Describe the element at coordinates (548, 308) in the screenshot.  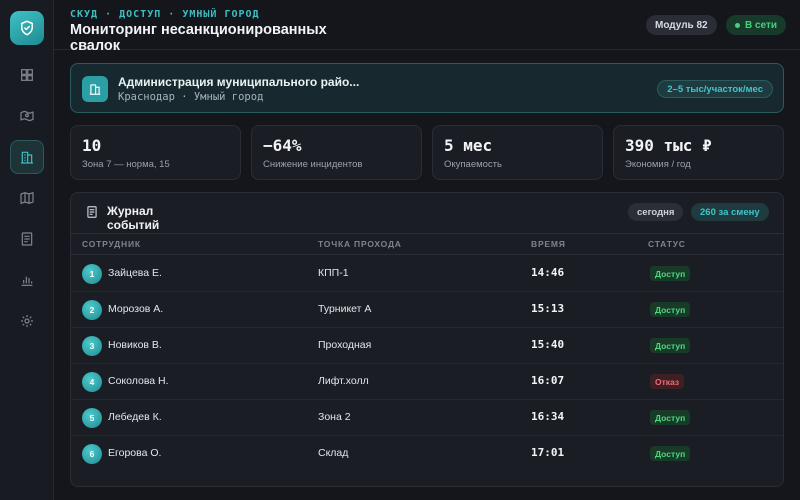
I see `event-time: 15:13` at that location.